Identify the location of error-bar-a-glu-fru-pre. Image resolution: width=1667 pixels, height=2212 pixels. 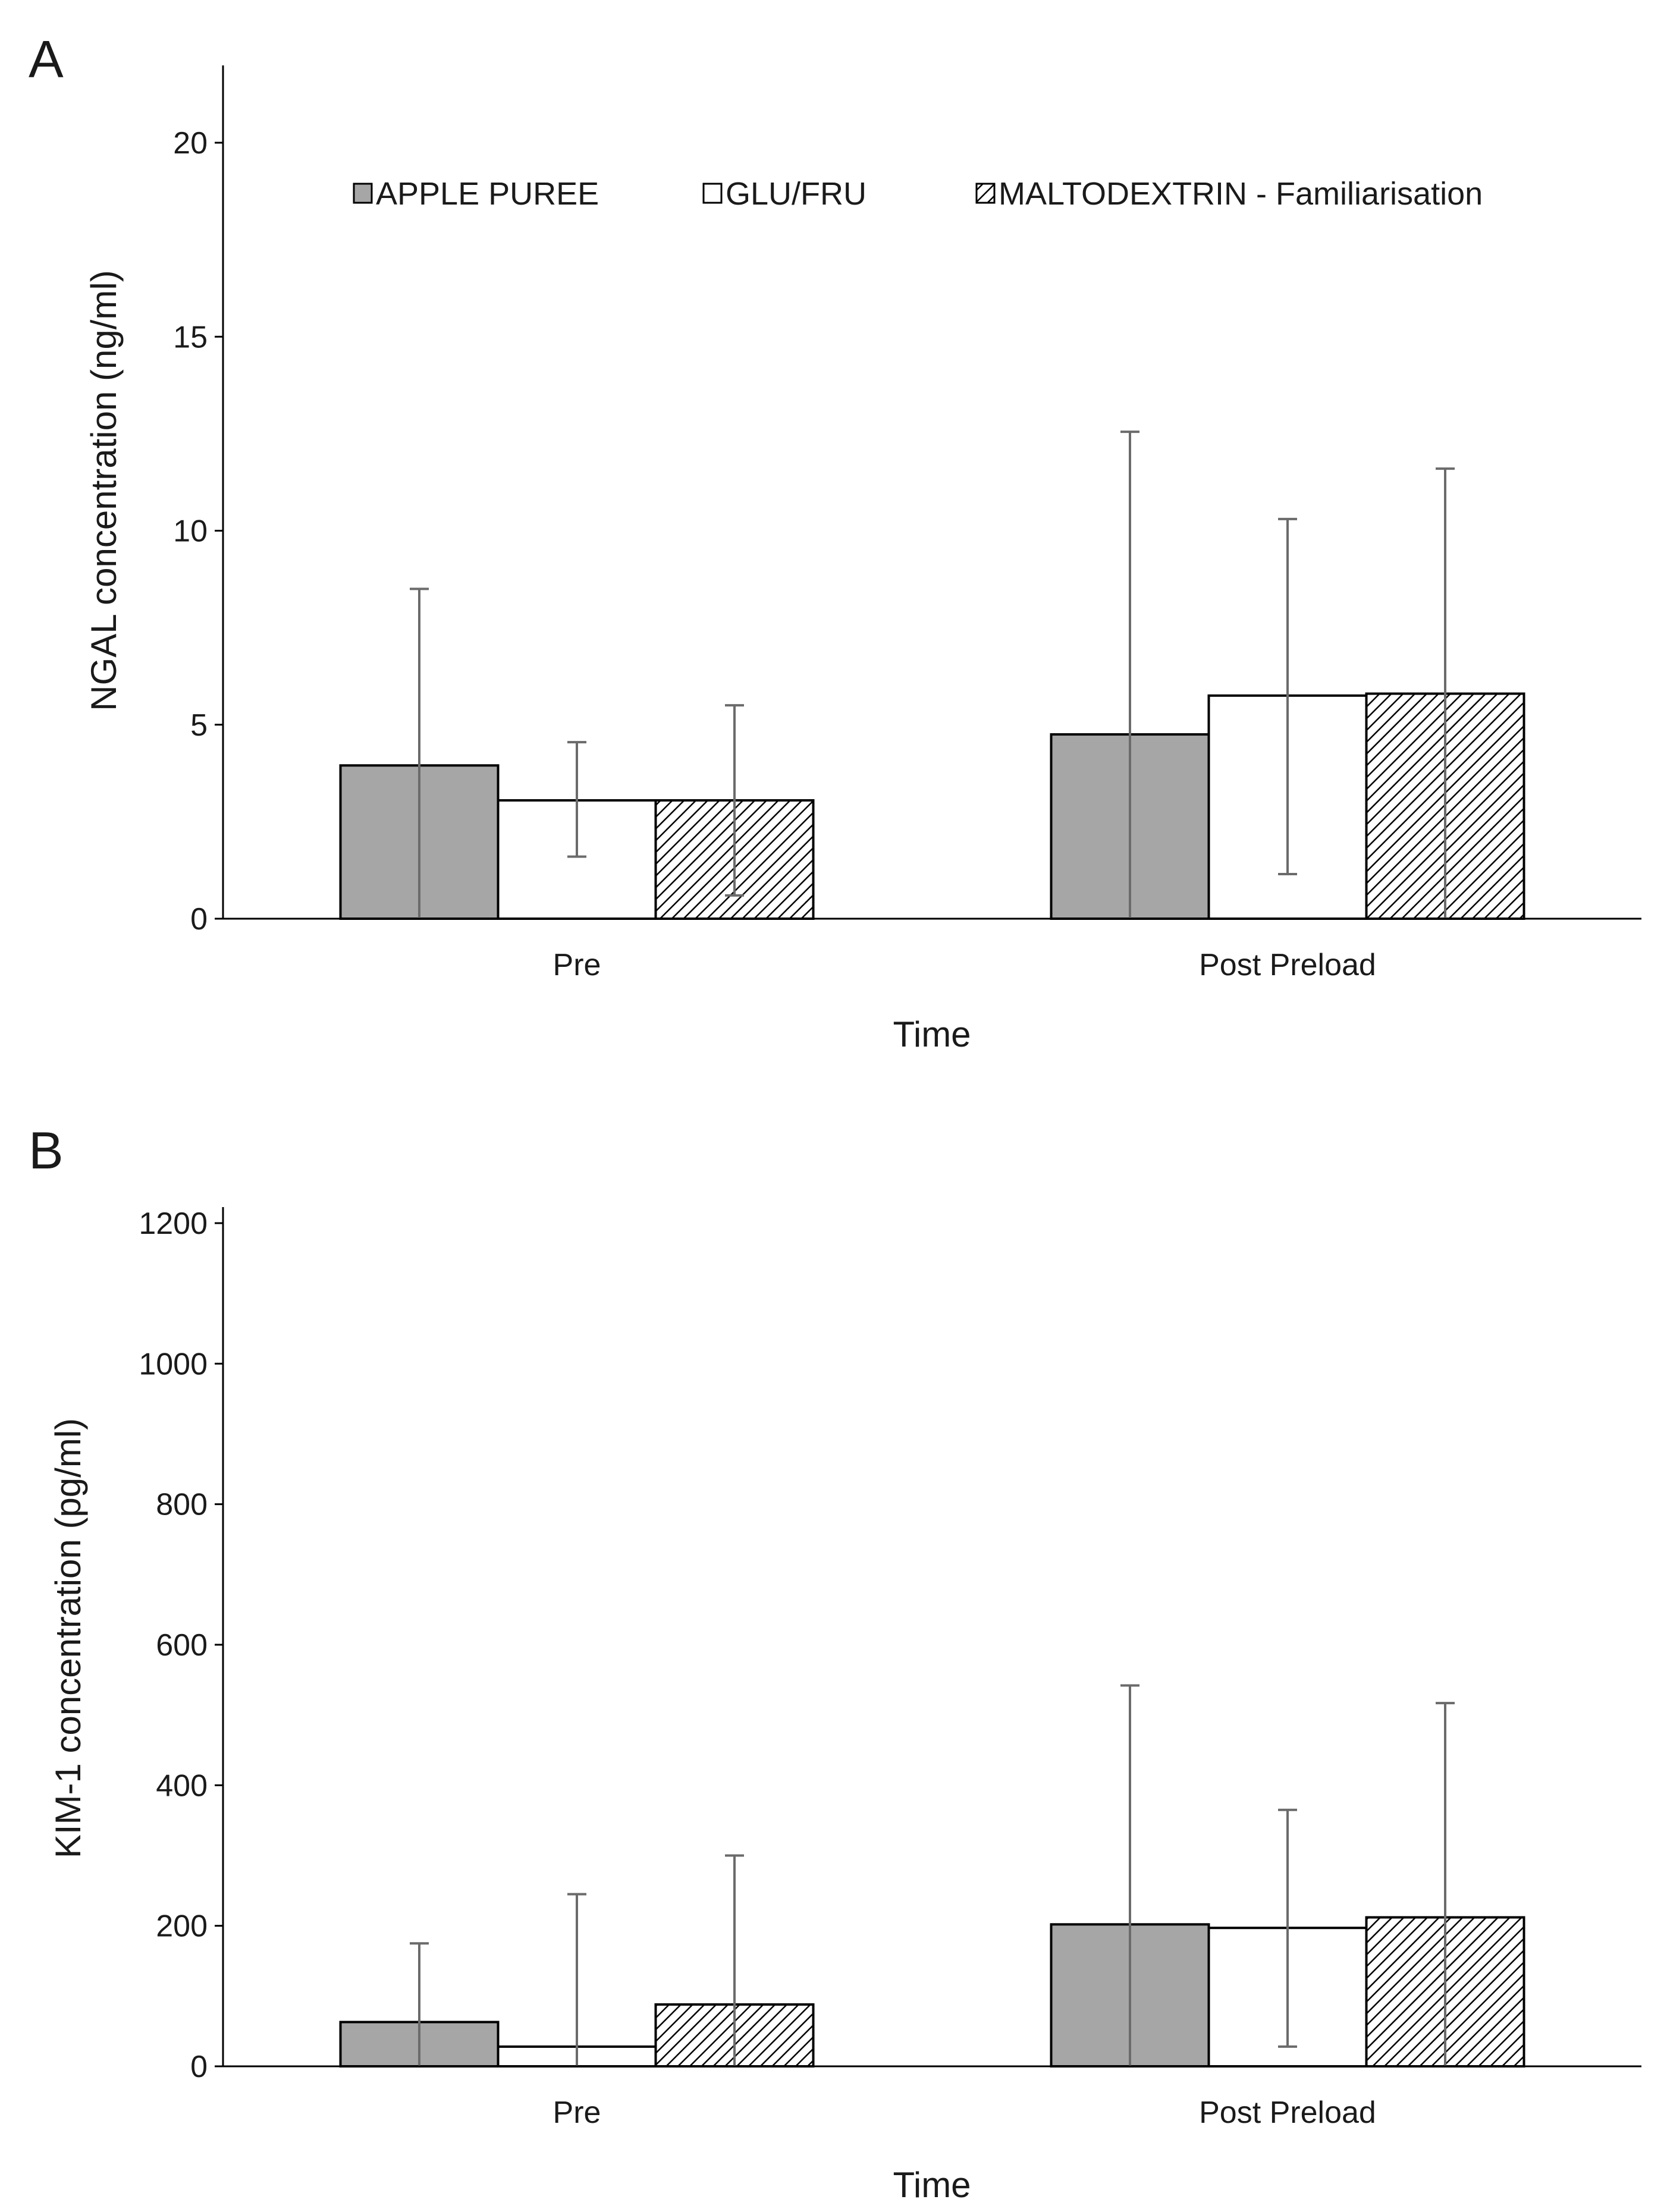
(576, 800).